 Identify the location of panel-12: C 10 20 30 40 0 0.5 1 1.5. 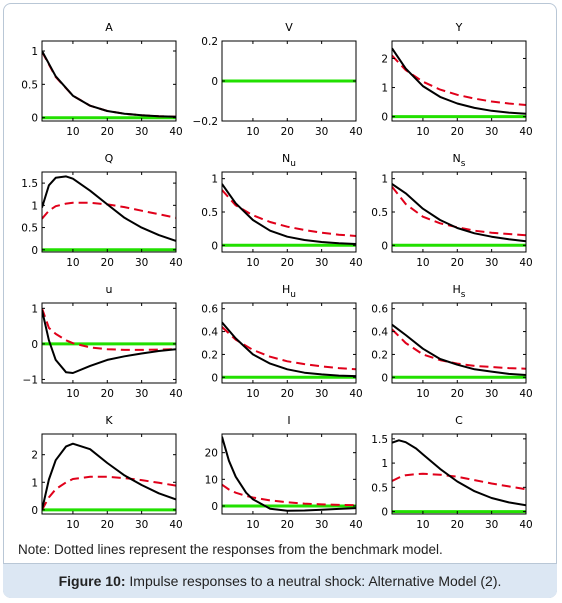
(451, 472).